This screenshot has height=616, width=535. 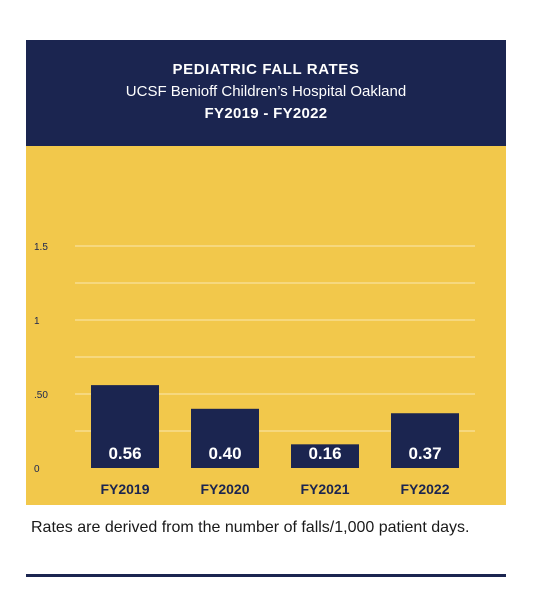 What do you see at coordinates (37, 469) in the screenshot?
I see `y-tick-label: 0` at bounding box center [37, 469].